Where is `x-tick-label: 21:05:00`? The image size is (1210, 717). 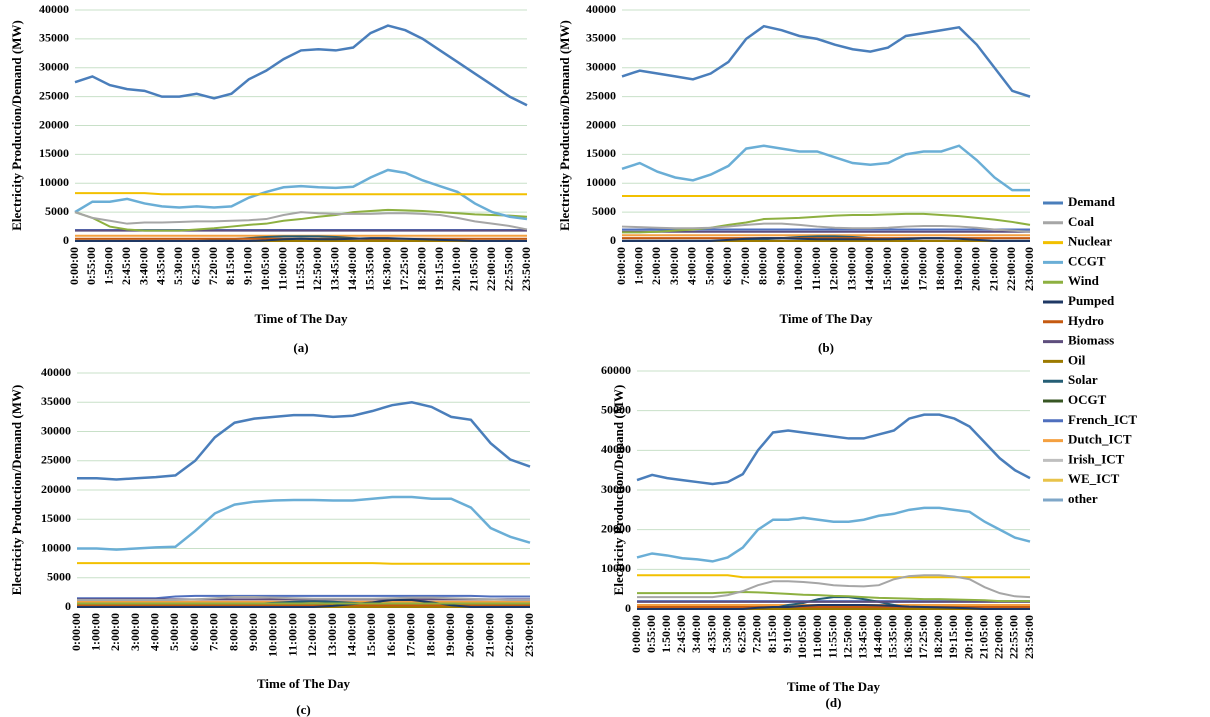
x-tick-label: 21:05:00 is located at coordinates (474, 269).